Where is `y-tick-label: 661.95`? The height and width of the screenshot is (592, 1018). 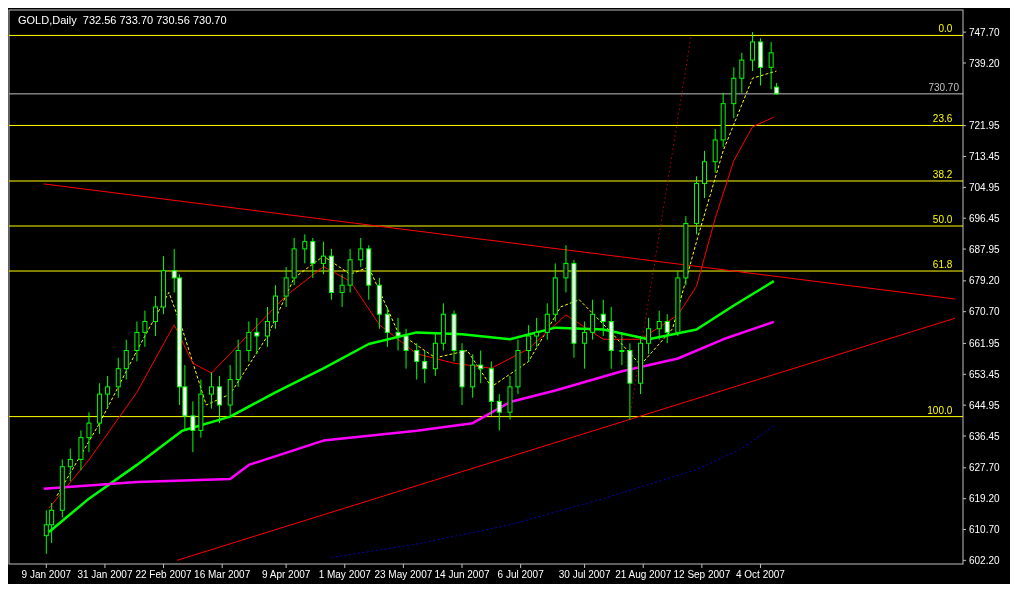
y-tick-label: 661.95 is located at coordinates (985, 343).